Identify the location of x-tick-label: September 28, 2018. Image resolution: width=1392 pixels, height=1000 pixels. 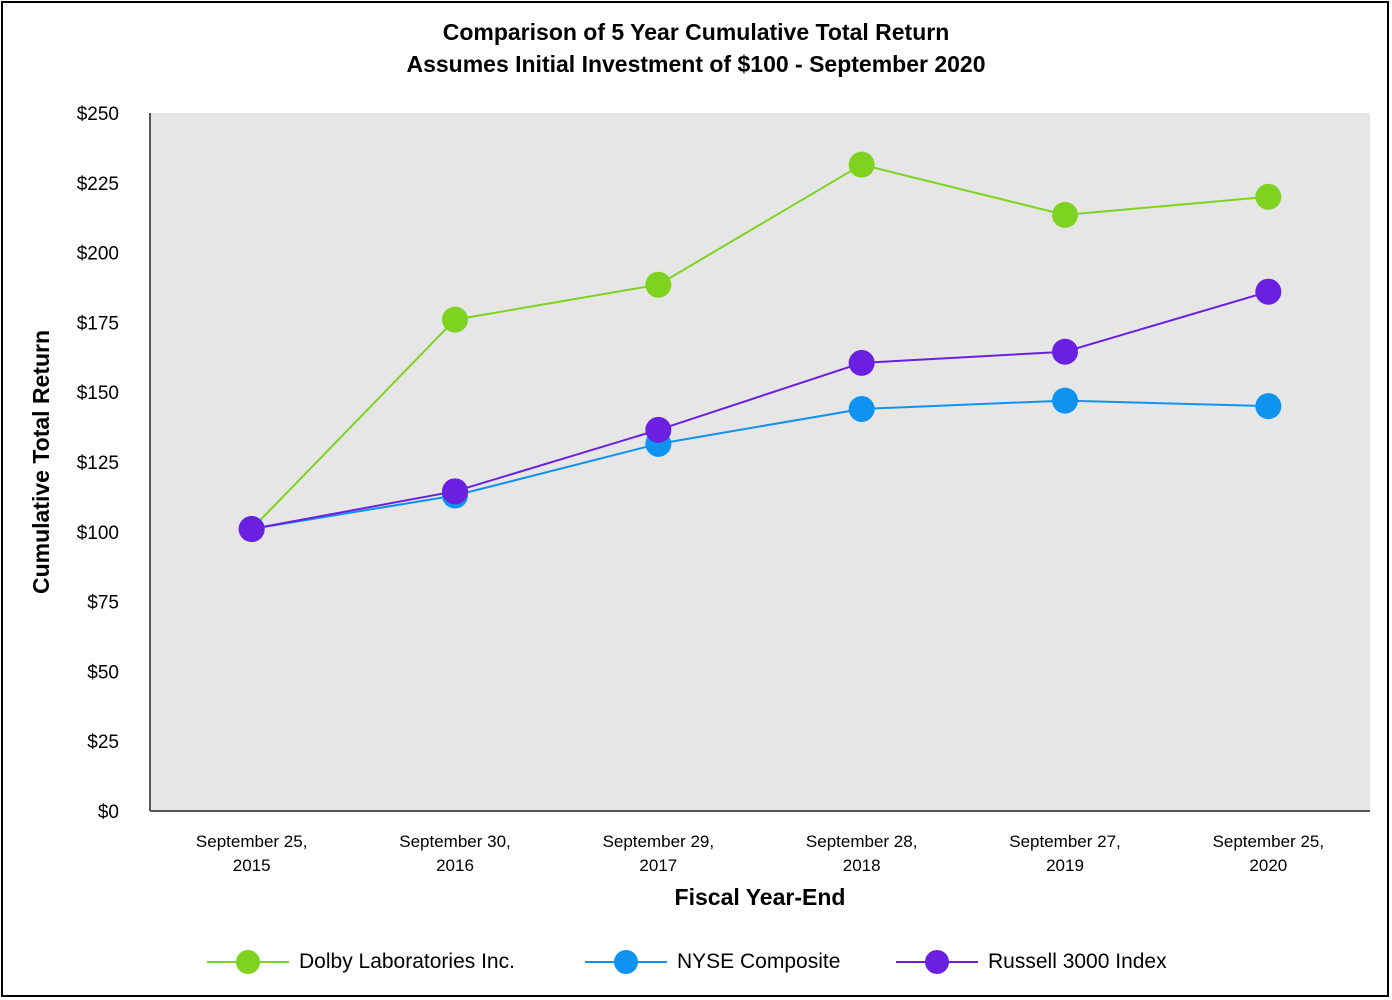
(862, 853).